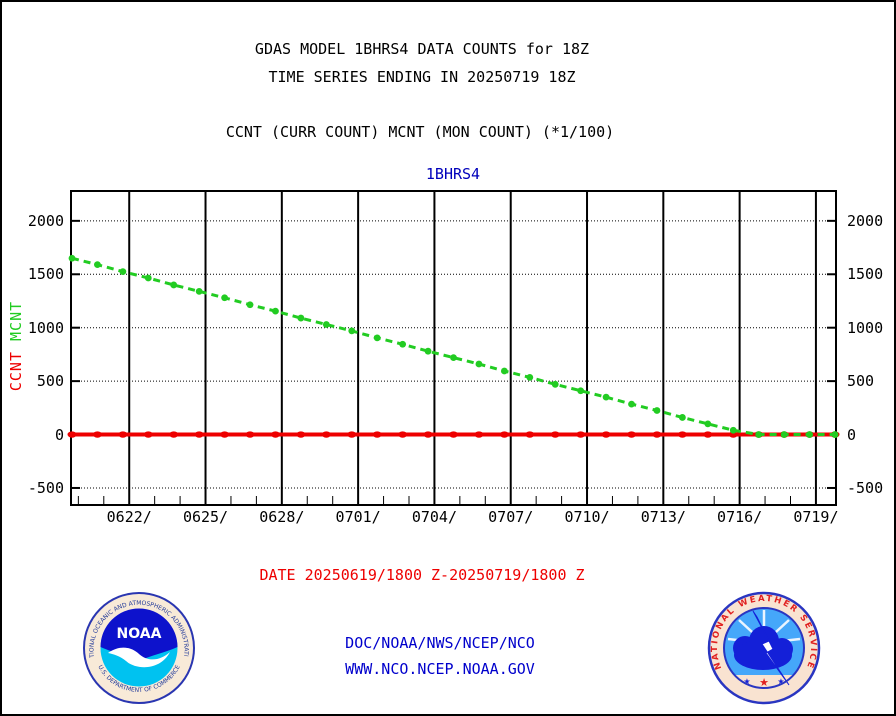 Image resolution: width=896 pixels, height=716 pixels. I want to click on nws-logo-stars-icon: ★ ★ ★, so click(763, 682).